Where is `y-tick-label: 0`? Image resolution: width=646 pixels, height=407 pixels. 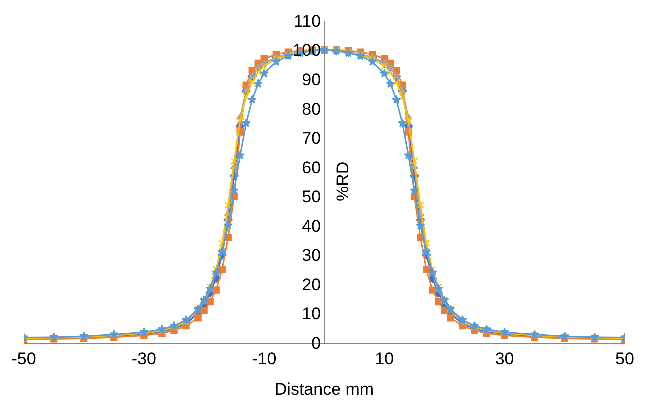
y-tick-label: 0 is located at coordinates (317, 343).